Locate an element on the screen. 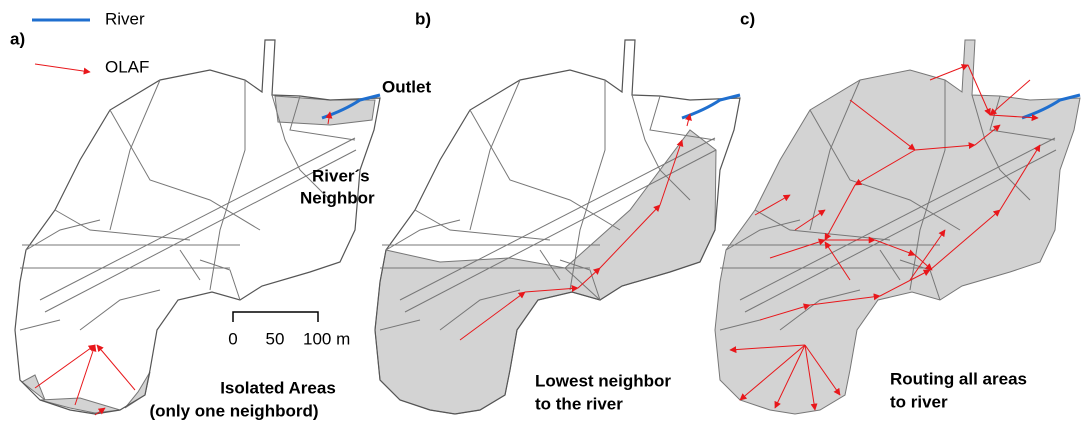 The width and height of the screenshot is (1081, 425). annotation: Isolated Areas is located at coordinates (278, 387).